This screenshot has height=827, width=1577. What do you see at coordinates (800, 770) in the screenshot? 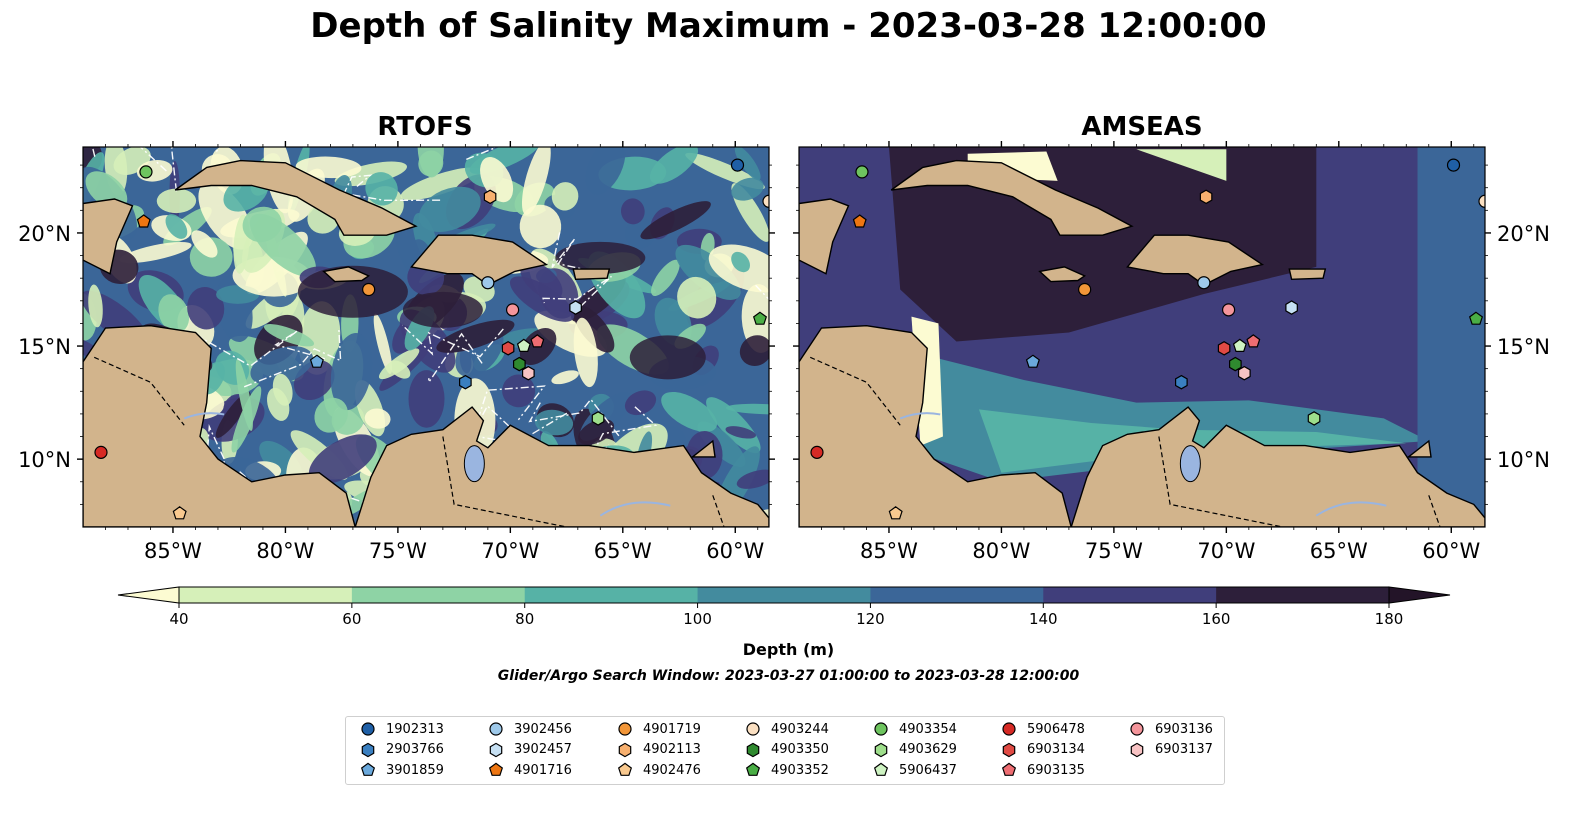
I see `legend-label: 4903352` at bounding box center [800, 770].